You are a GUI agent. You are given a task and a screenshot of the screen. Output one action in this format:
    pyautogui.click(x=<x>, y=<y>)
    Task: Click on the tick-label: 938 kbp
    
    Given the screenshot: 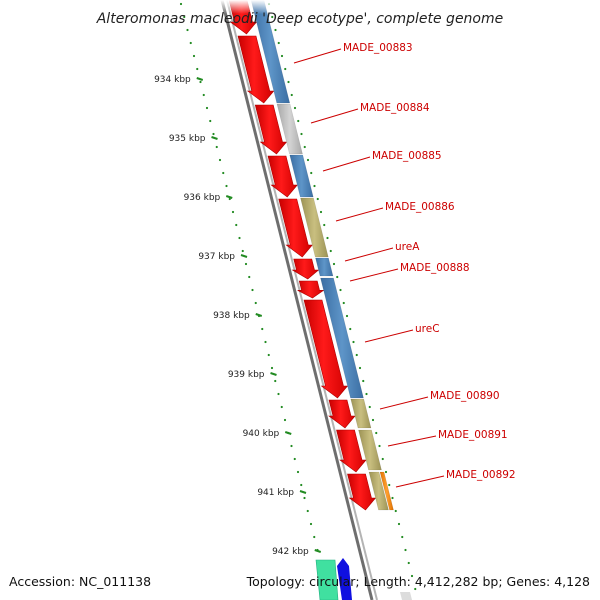 What is the action you would take?
    pyautogui.click(x=231, y=316)
    